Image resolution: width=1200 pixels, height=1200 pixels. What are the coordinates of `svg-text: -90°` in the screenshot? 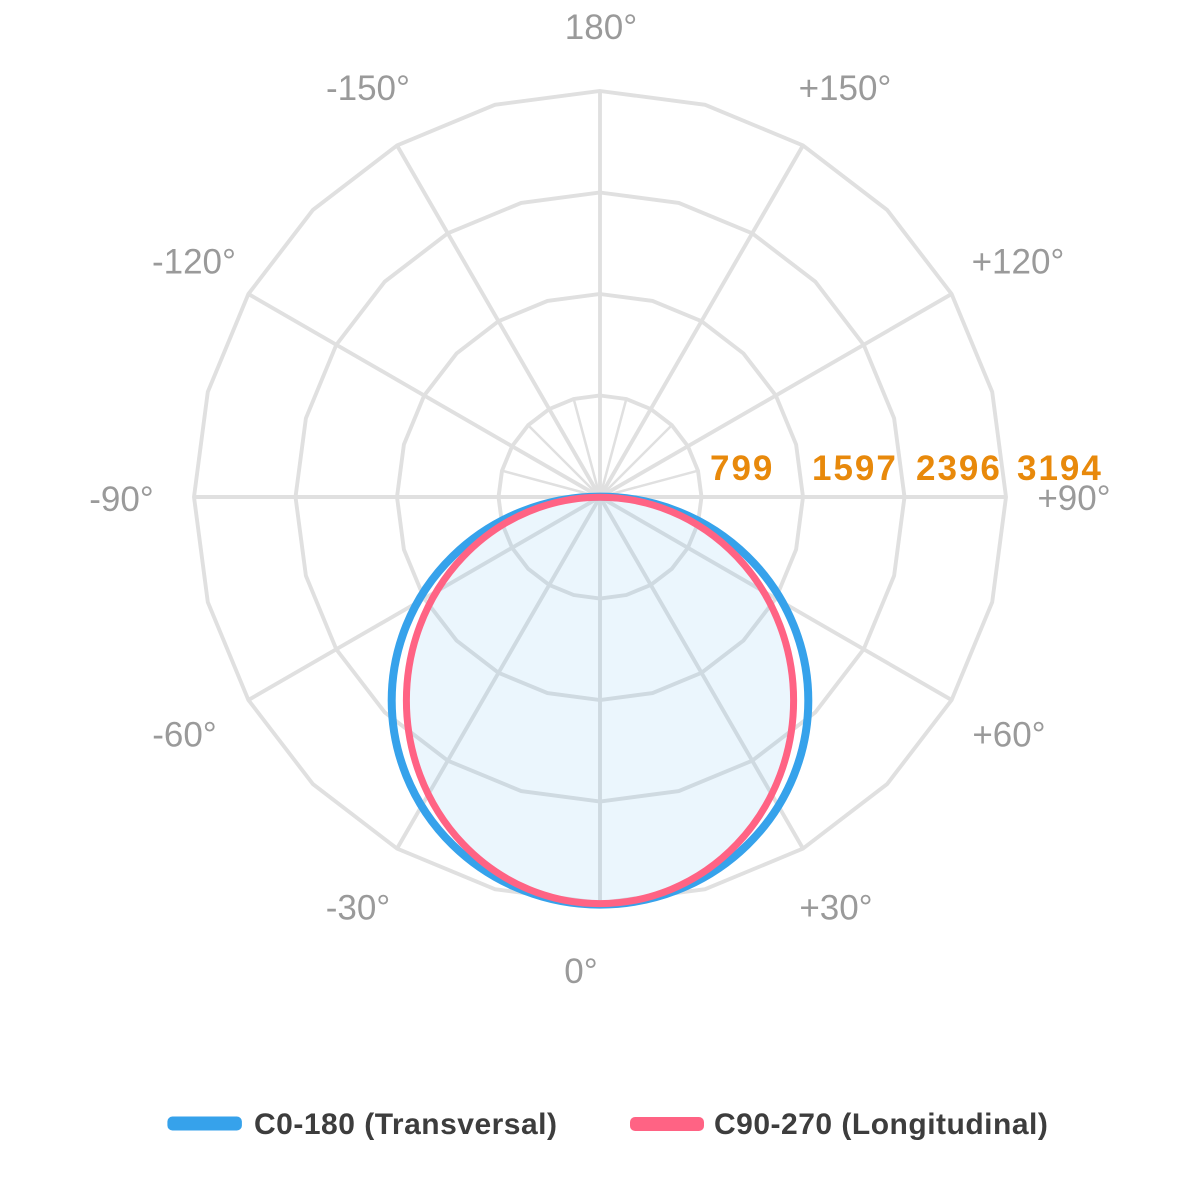 It's located at (121, 499).